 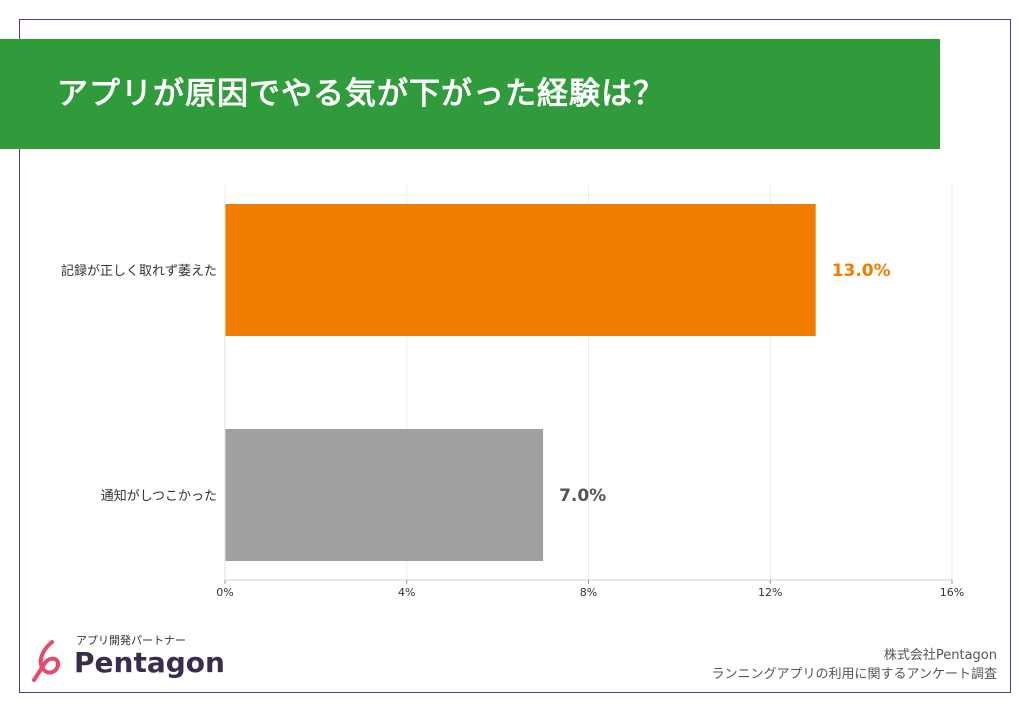 I want to click on value-label-0: 13.0%, so click(x=861, y=271).